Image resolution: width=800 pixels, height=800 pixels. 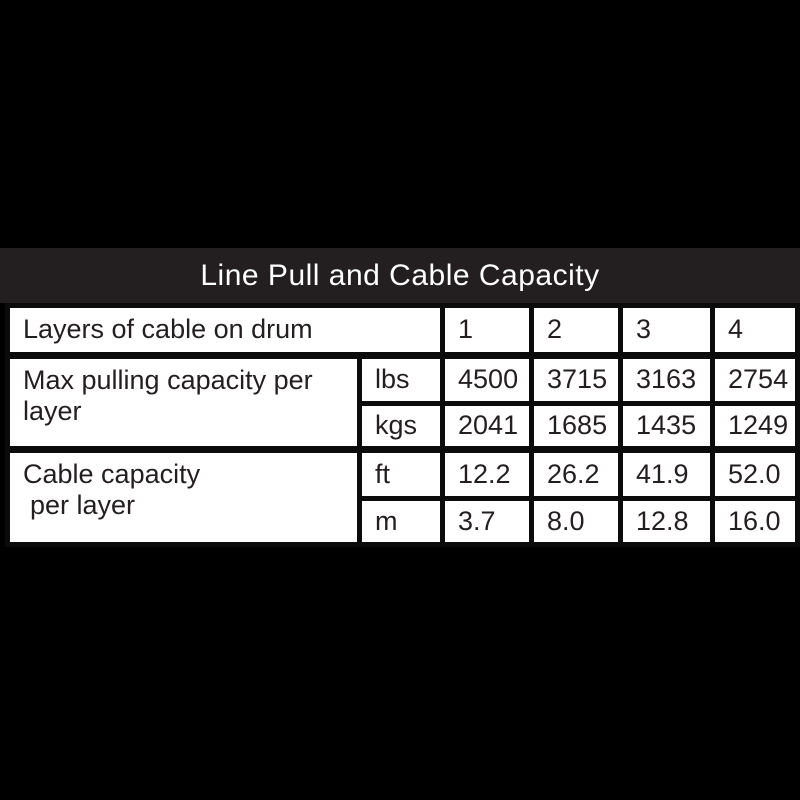 What do you see at coordinates (667, 330) in the screenshot?
I see `layer-number-cell: 3` at bounding box center [667, 330].